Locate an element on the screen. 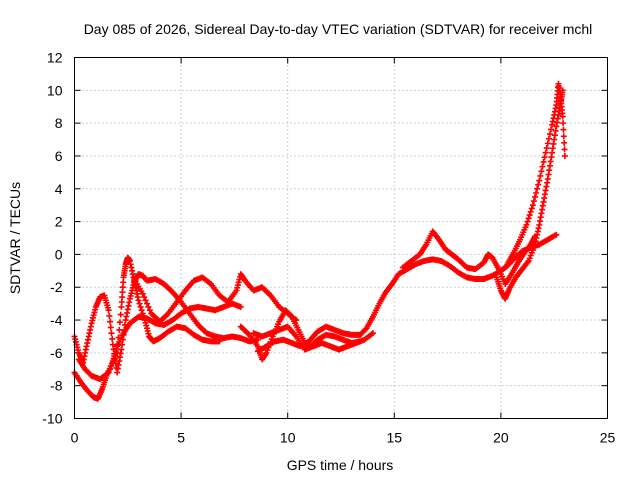 The width and height of the screenshot is (640, 480). series-track-i is located at coordinates (529, 194).